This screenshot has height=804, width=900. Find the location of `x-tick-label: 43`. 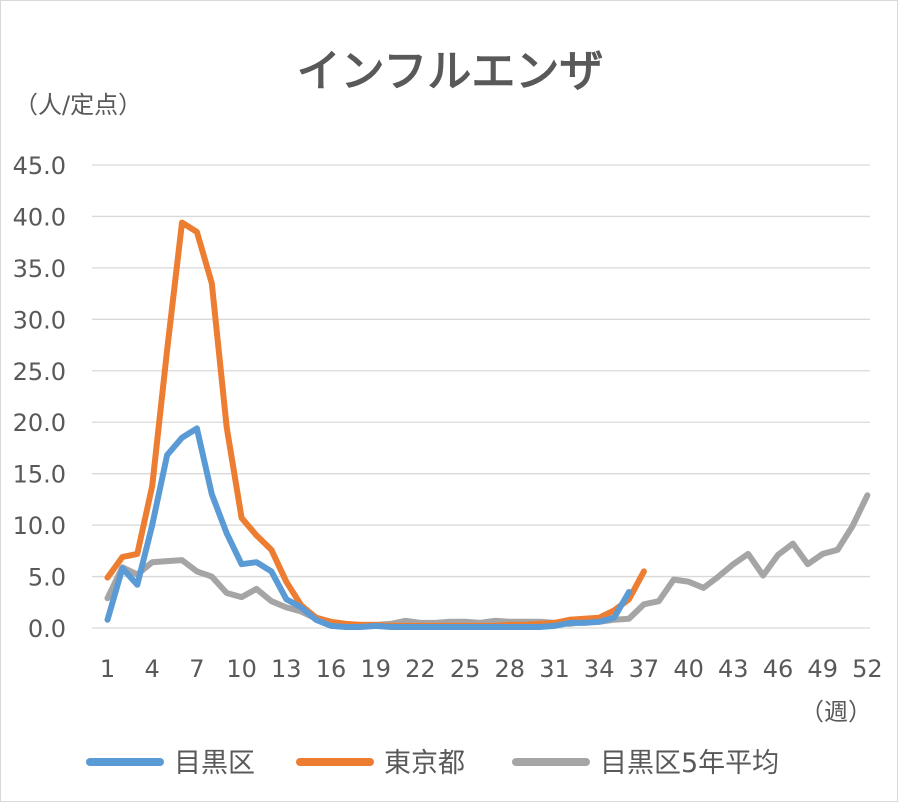

x-tick-label: 43 is located at coordinates (733, 669).